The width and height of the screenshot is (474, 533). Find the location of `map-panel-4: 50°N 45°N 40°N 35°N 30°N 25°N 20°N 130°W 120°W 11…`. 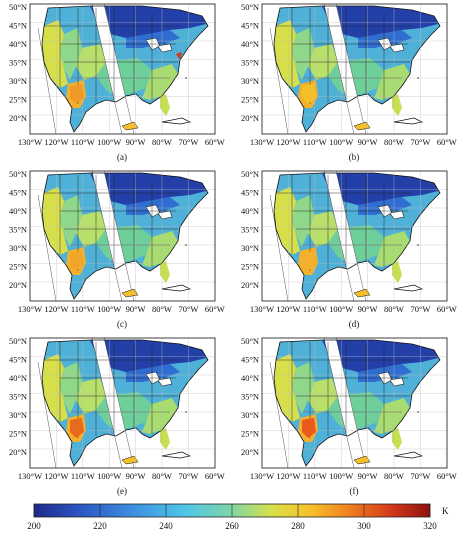

map-panel-4: 50°N 45°N 40°N 35°N 30°N 25°N 20°N 130°W 120°W 11… is located at coordinates (349, 249).